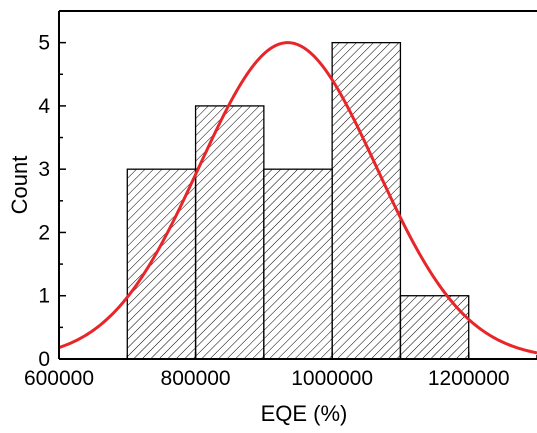 The width and height of the screenshot is (537, 433). I want to click on x-tick-label: 1200000, so click(469, 378).